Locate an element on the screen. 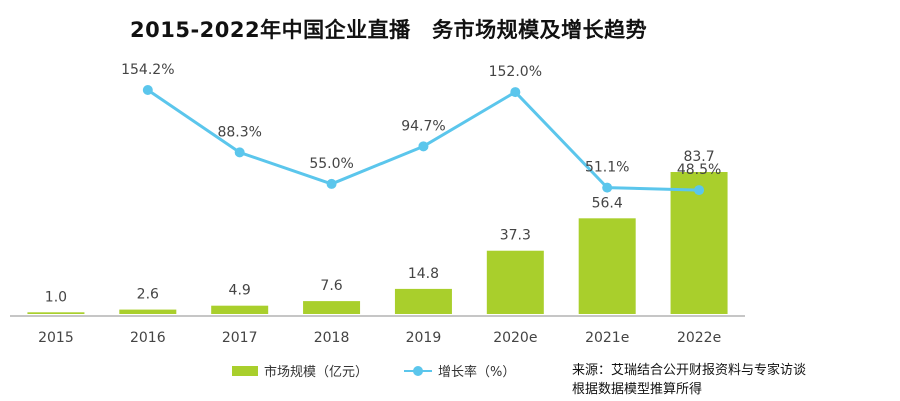 Image resolution: width=900 pixels, height=401 pixels. bar-value-label: 1.0 is located at coordinates (56, 297).